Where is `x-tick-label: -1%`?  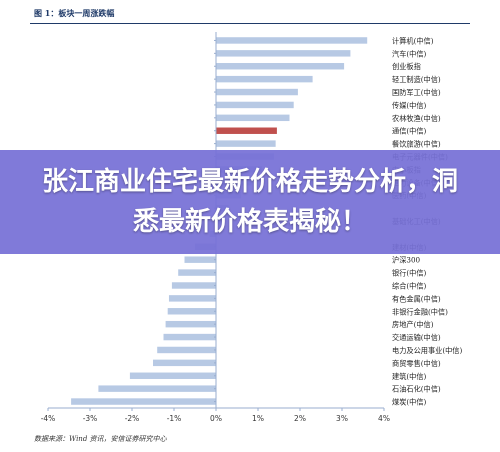 x-tick-label: -1% is located at coordinates (174, 418).